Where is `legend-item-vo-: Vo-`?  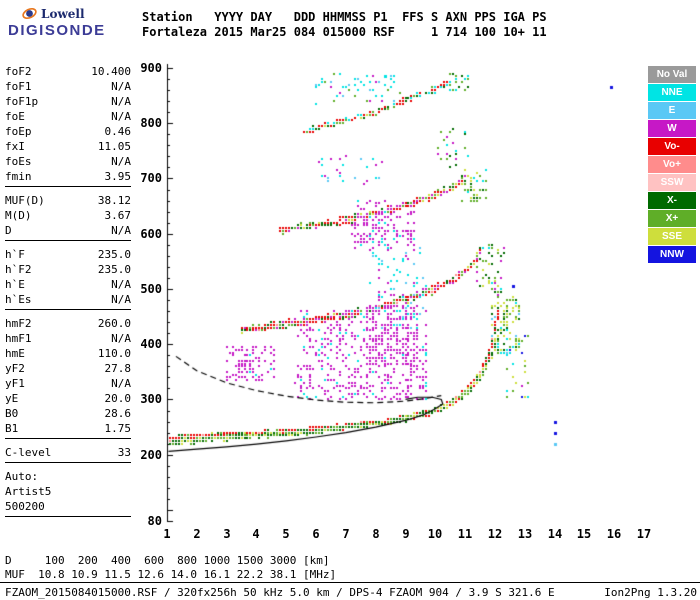 legend-item-vo-: Vo- is located at coordinates (672, 146).